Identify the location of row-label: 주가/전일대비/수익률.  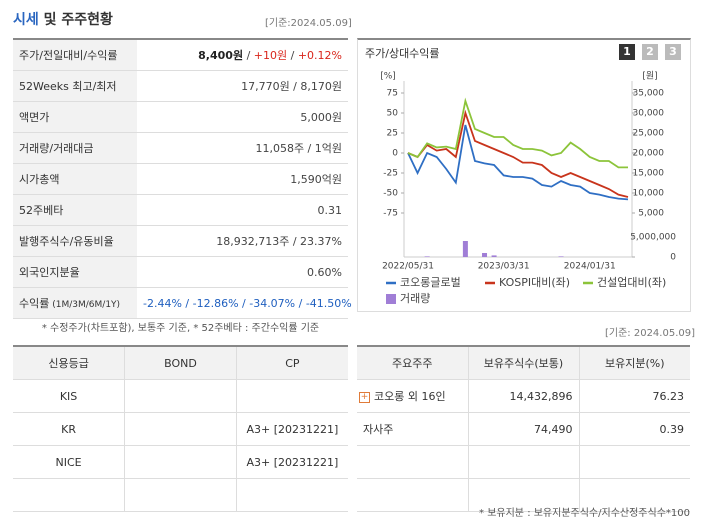
(75, 55).